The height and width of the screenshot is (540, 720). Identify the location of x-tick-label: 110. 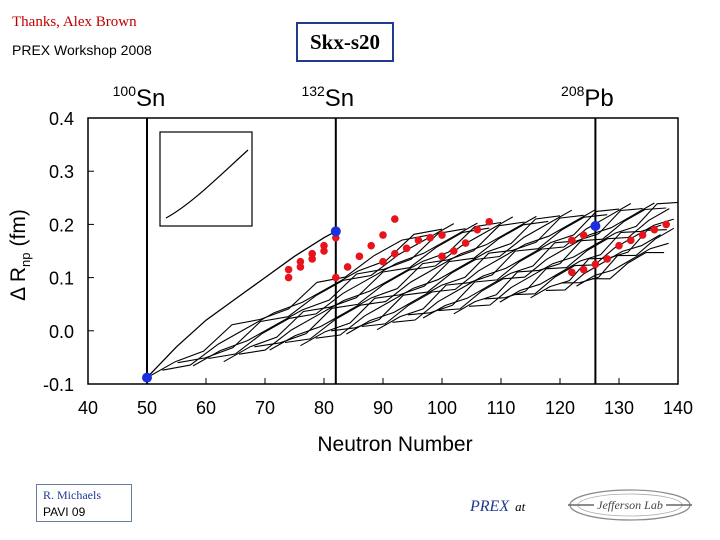
(501, 408).